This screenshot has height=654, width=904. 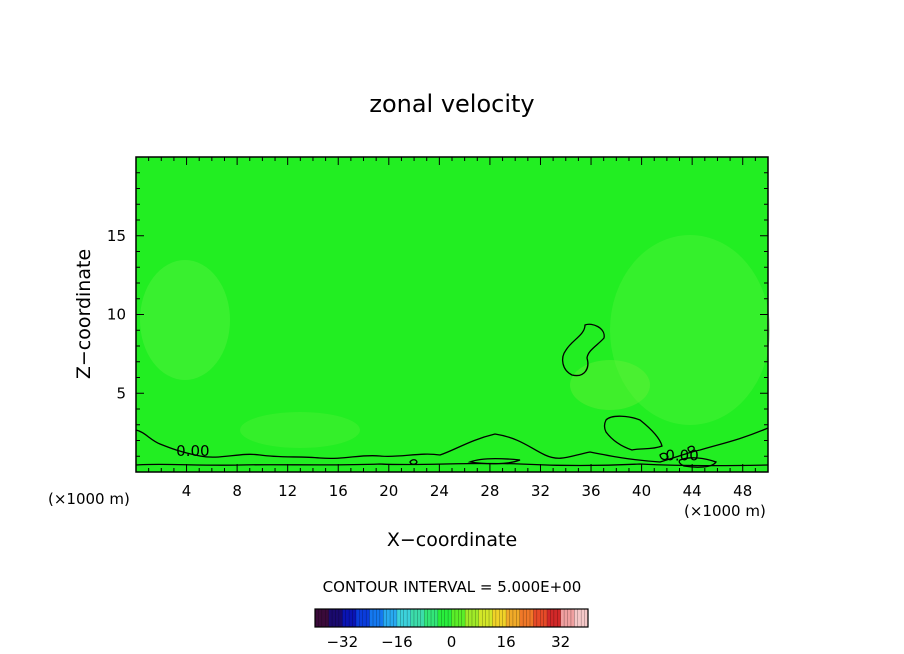 I want to click on x-tick-label: 24, so click(x=439, y=491).